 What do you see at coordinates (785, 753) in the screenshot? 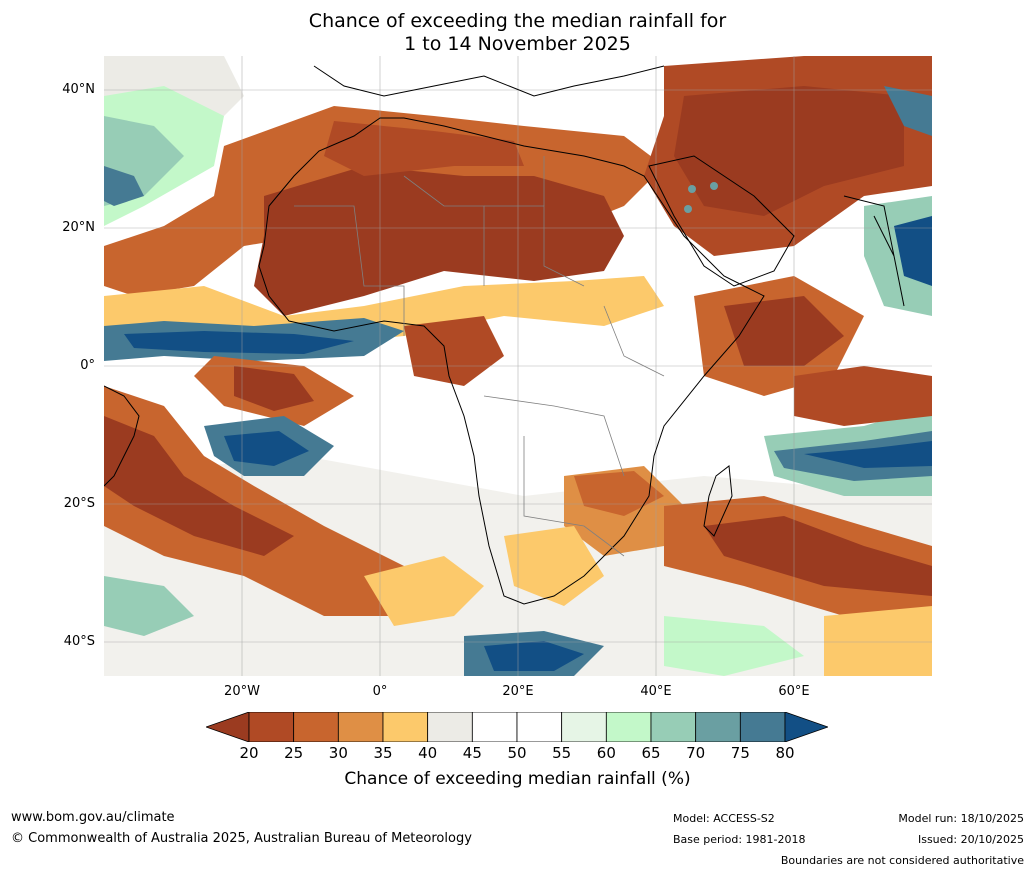
I see `colorbar-tick-label: 80` at bounding box center [785, 753].